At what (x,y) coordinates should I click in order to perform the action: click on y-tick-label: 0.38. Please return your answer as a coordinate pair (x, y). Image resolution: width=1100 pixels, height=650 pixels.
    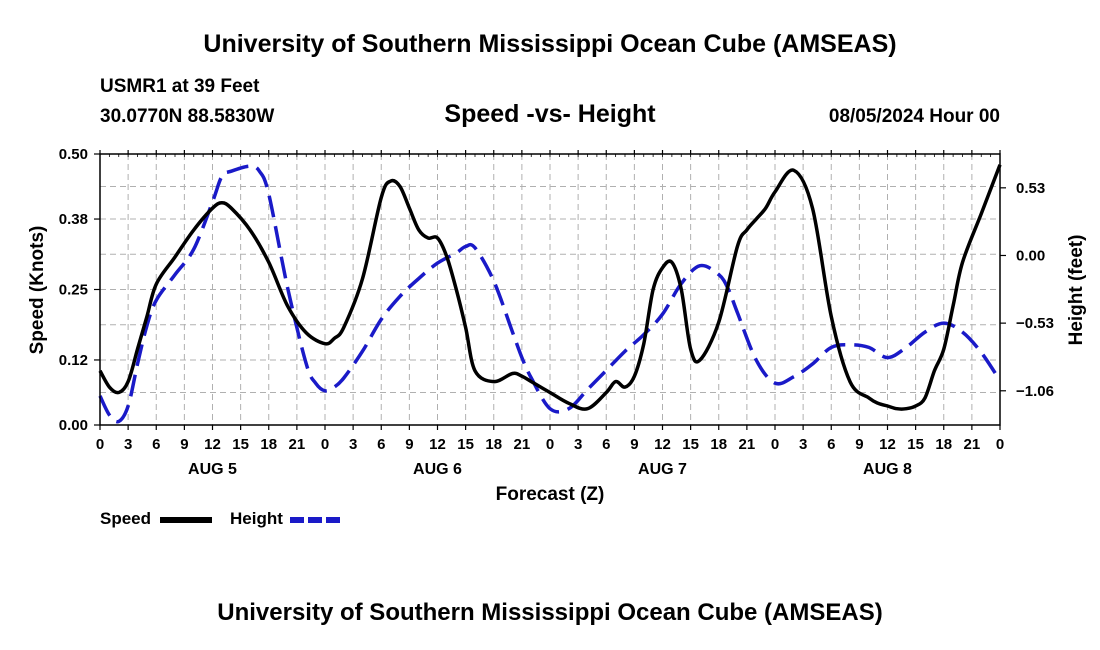
    Looking at the image, I should click on (73, 219).